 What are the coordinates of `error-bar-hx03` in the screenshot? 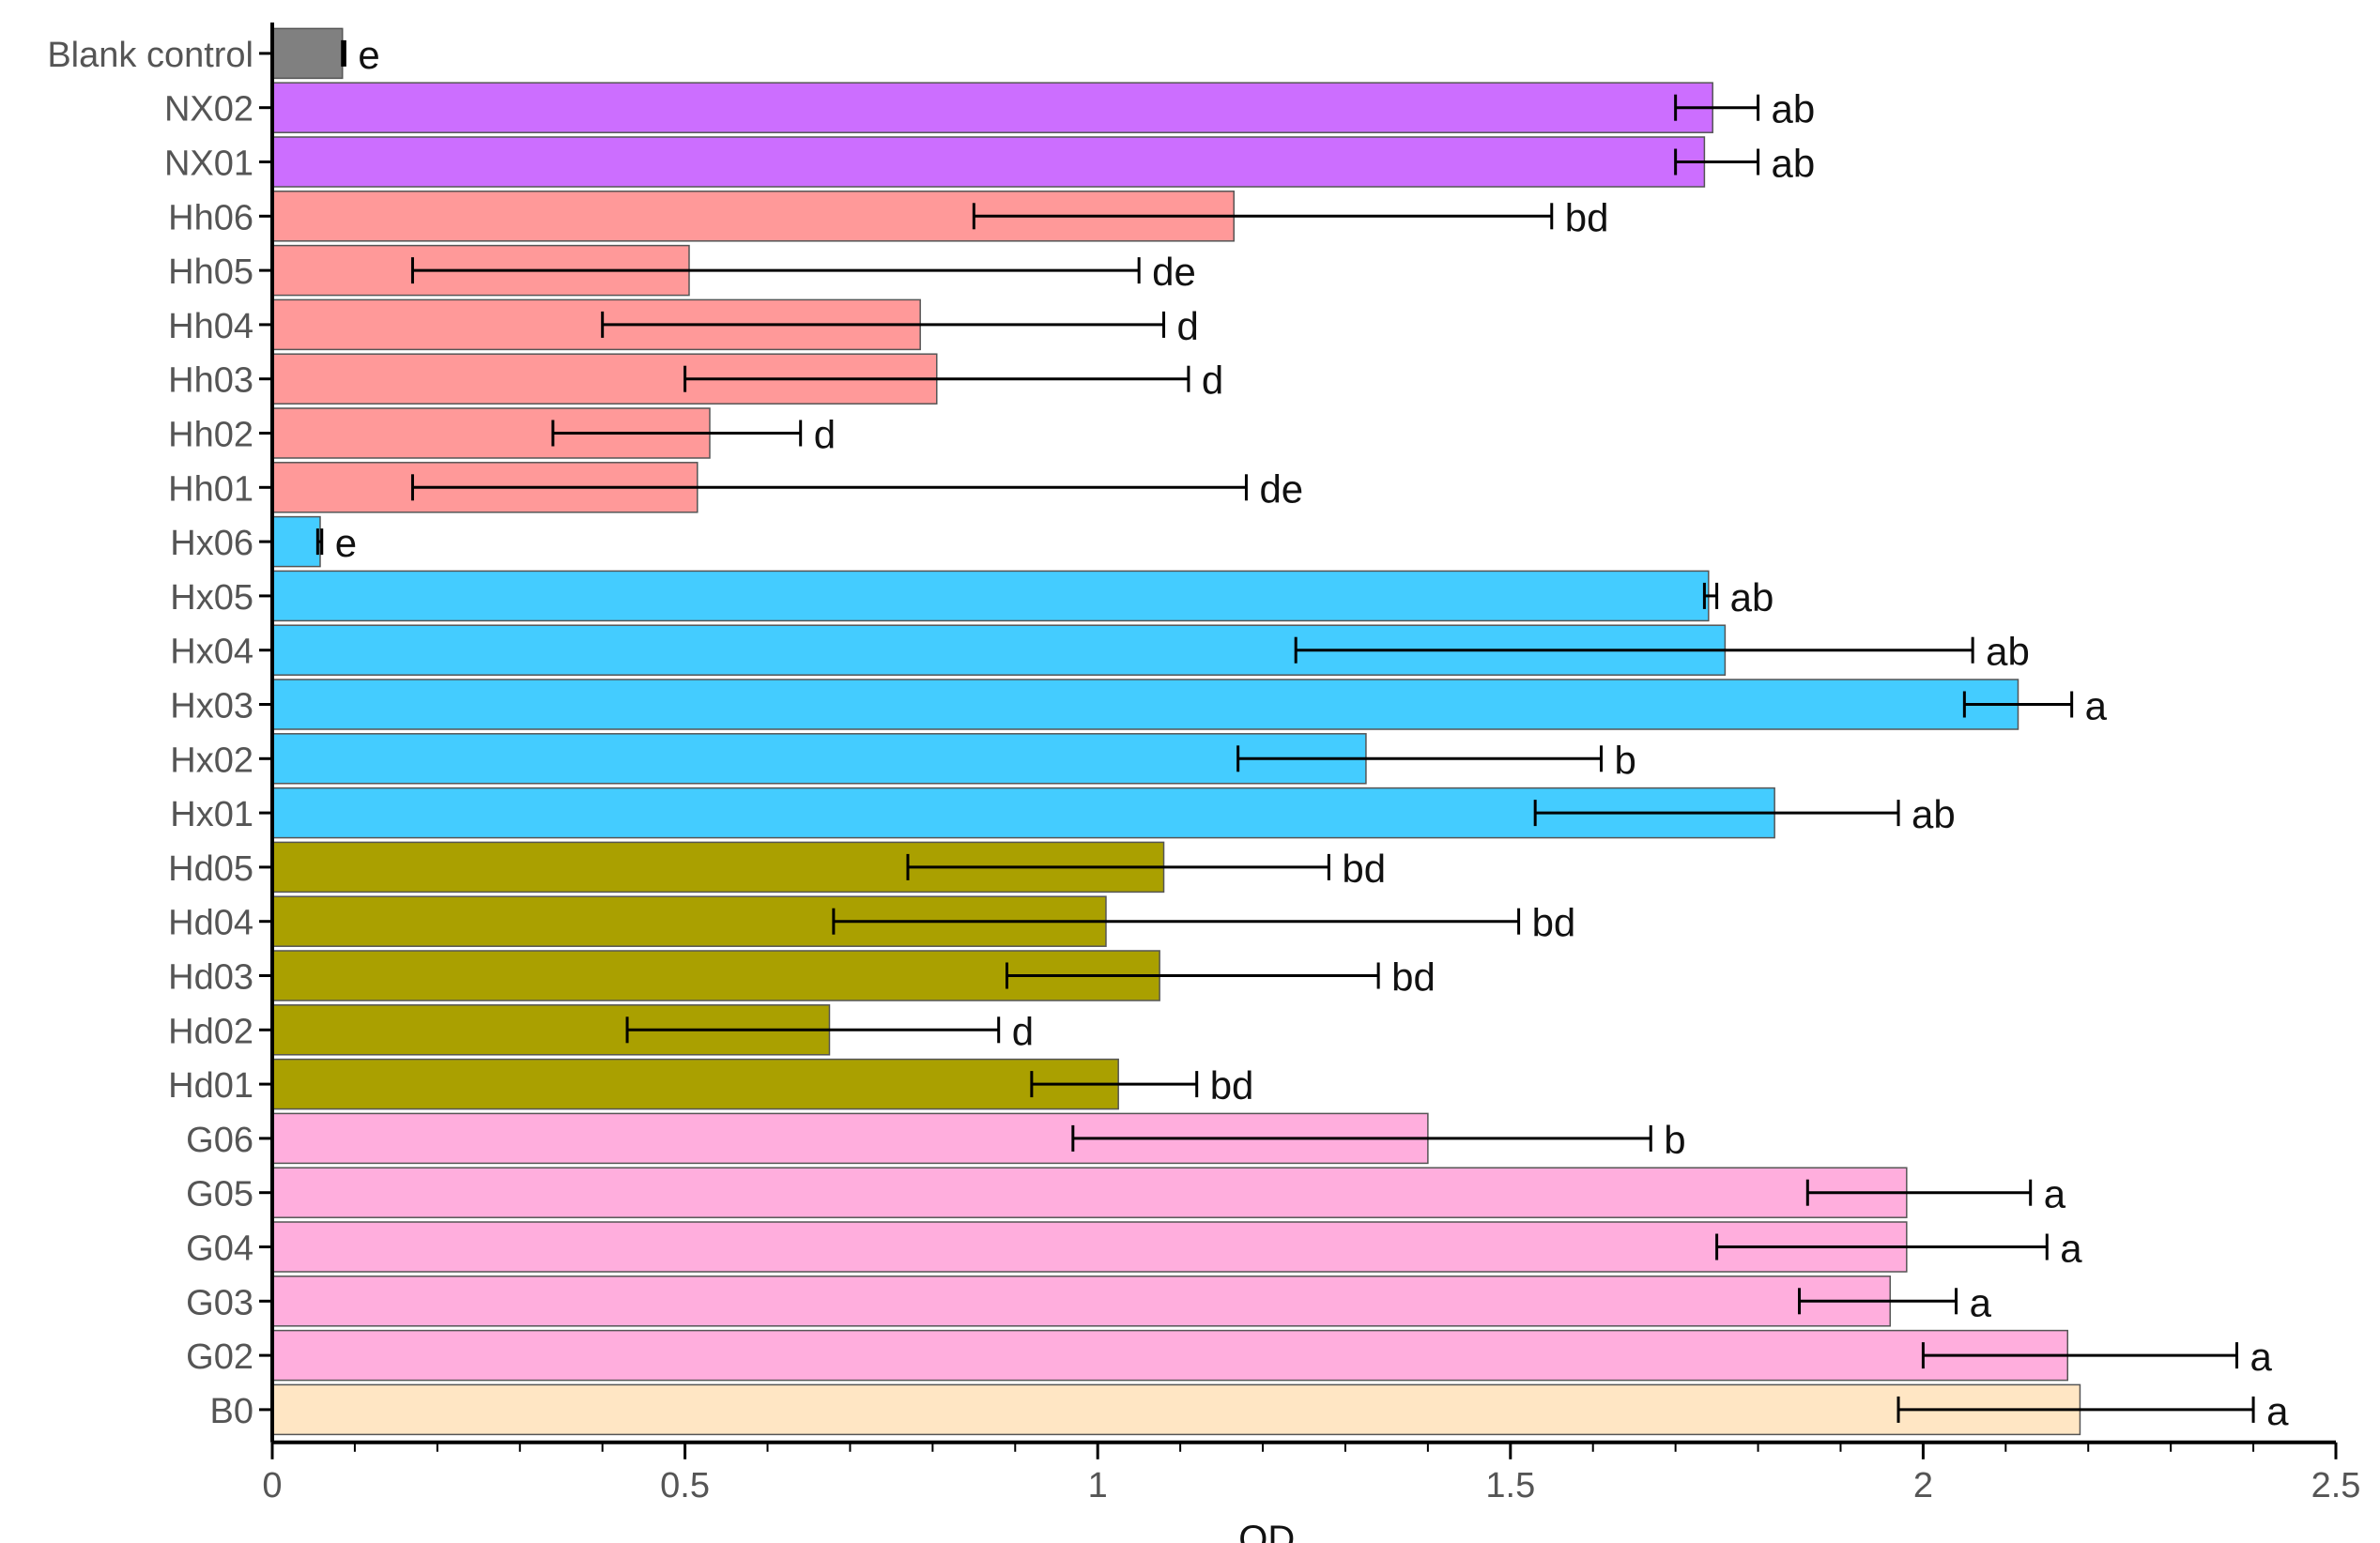 It's located at (2018, 704).